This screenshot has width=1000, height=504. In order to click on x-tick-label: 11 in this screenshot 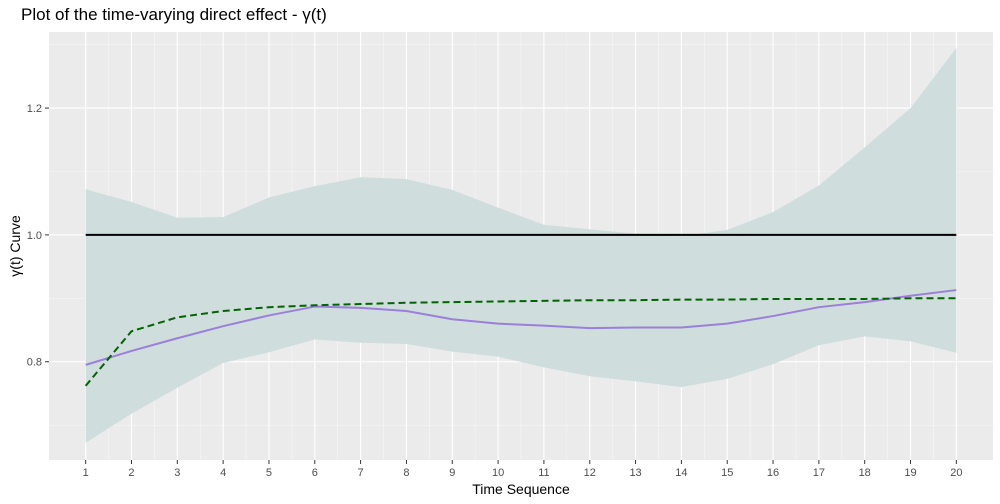, I will do `click(543, 473)`.